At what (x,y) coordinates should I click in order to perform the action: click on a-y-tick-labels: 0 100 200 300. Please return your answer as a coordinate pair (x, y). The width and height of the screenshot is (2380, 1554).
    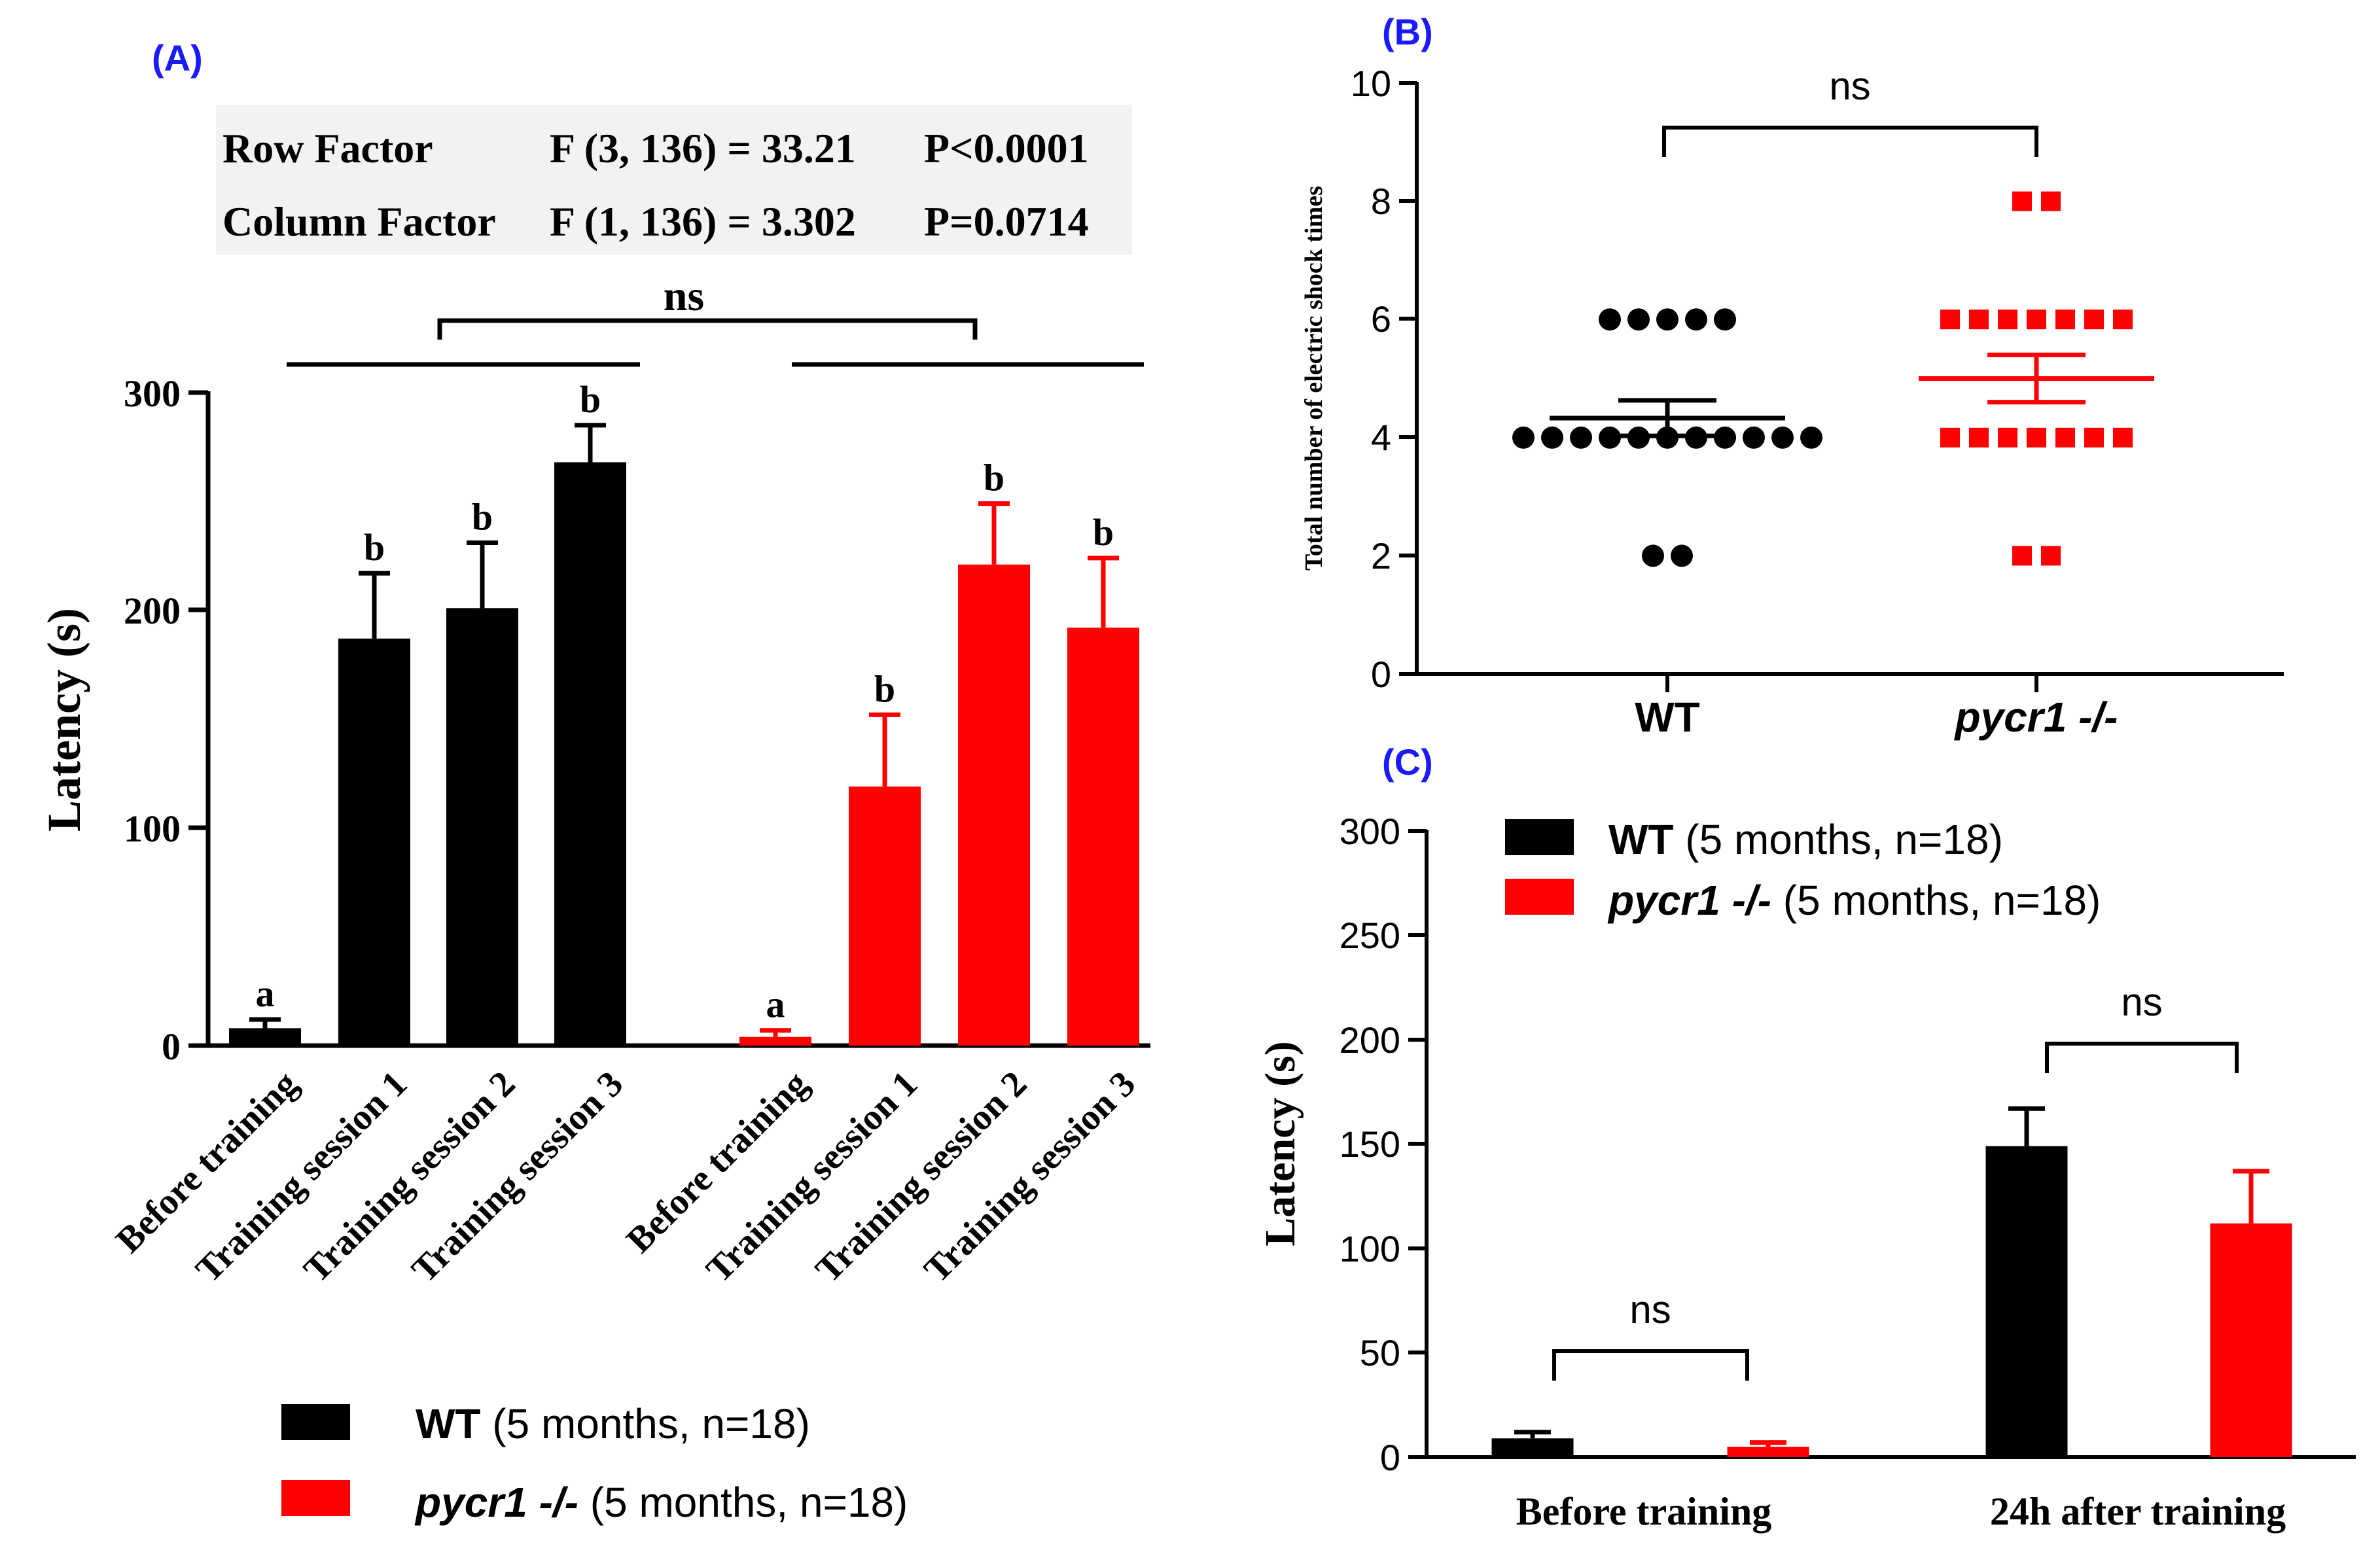
    Looking at the image, I should click on (152, 720).